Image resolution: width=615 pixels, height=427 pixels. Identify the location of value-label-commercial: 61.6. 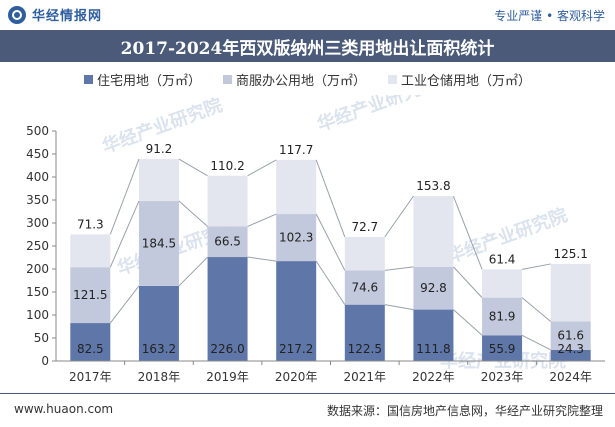
(570, 336).